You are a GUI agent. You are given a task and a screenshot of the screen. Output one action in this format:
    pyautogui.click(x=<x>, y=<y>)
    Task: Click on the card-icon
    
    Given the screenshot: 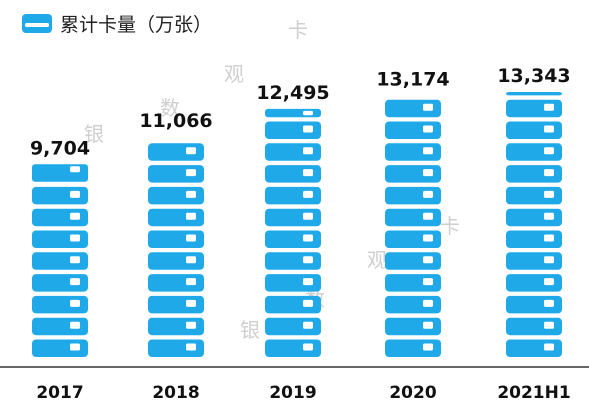 What is the action you would take?
    pyautogui.click(x=37, y=23)
    